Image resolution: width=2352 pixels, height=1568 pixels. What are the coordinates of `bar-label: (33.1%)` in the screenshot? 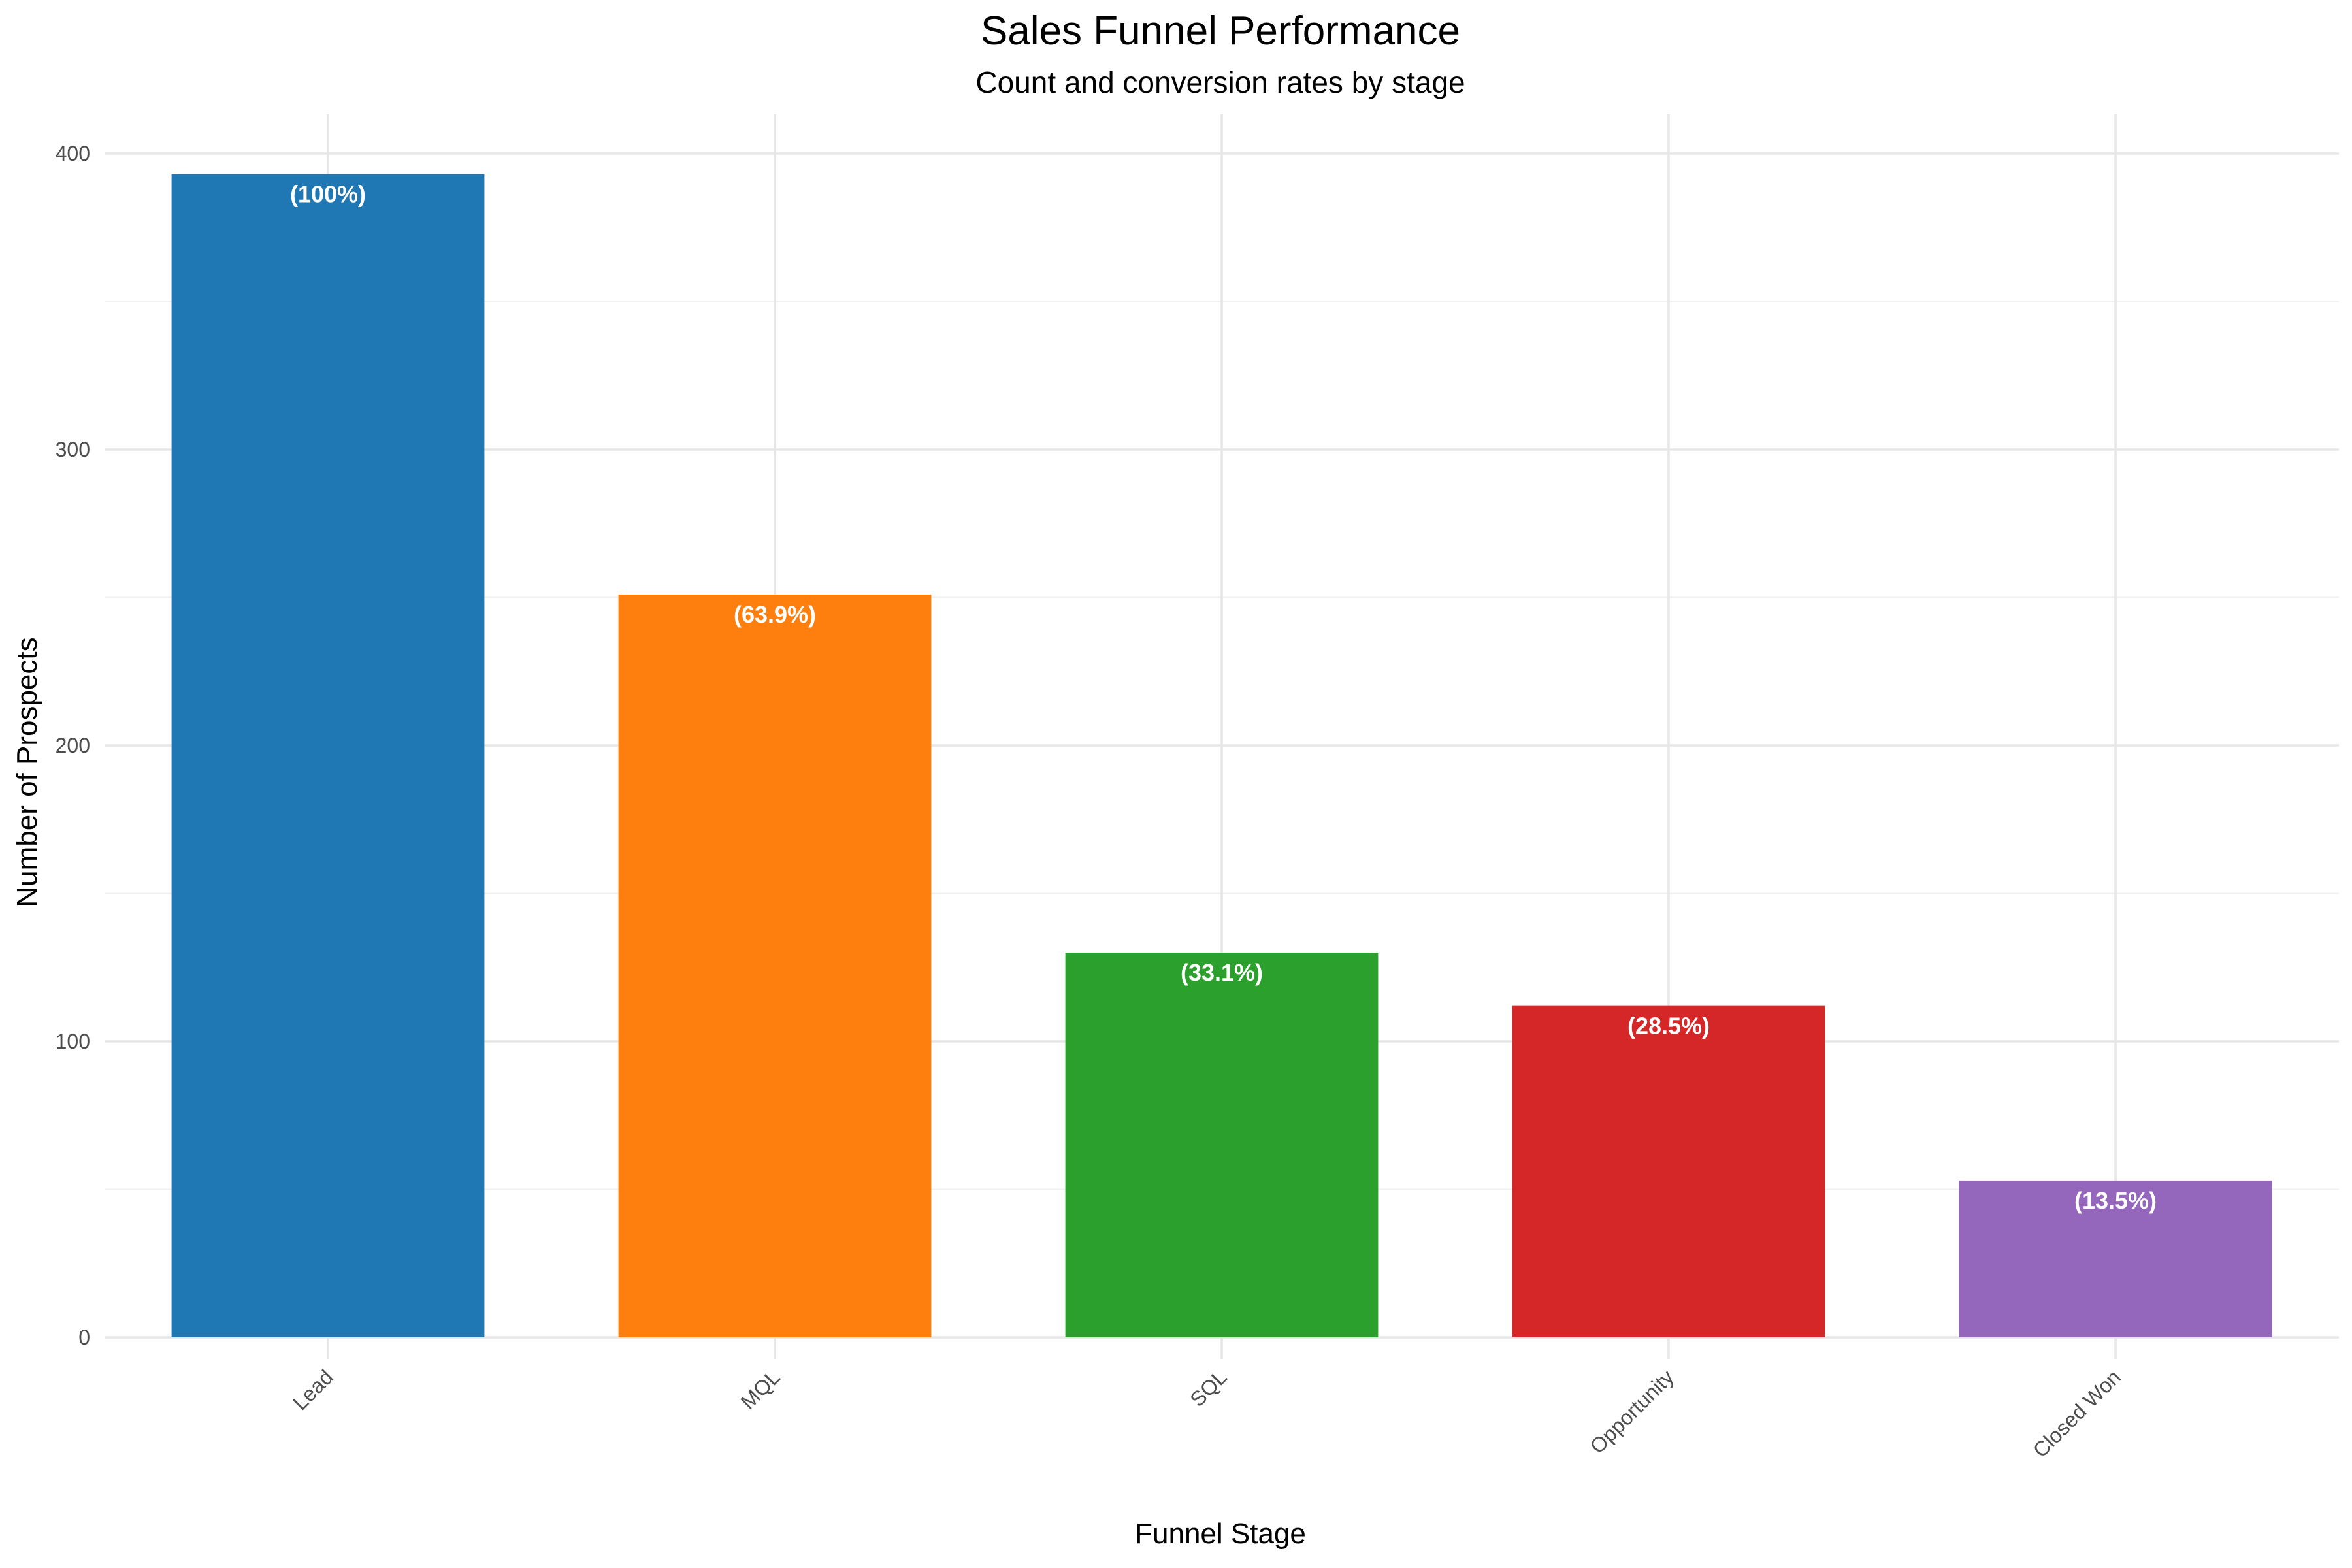 It's located at (1222, 972).